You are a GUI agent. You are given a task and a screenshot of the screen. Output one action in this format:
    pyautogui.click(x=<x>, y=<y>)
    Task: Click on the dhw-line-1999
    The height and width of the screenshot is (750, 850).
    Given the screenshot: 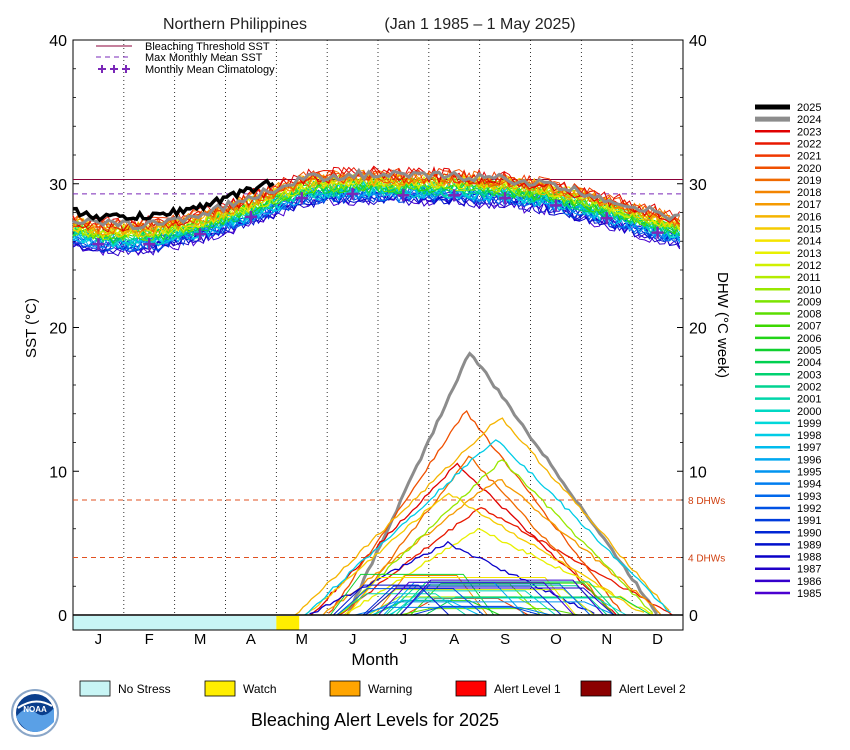 What is the action you would take?
    pyautogui.click(x=507, y=606)
    